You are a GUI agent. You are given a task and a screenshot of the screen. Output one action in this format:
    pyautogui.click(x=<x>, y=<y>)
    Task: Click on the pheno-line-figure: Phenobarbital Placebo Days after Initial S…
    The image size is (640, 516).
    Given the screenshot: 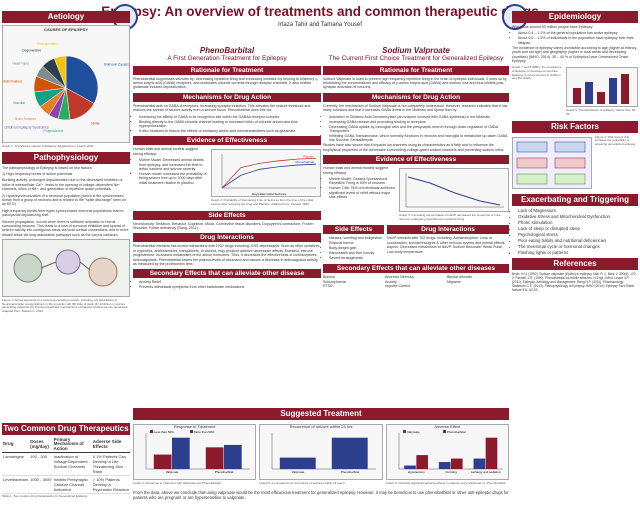 What is the action you would take?
    pyautogui.click(x=266, y=173)
    